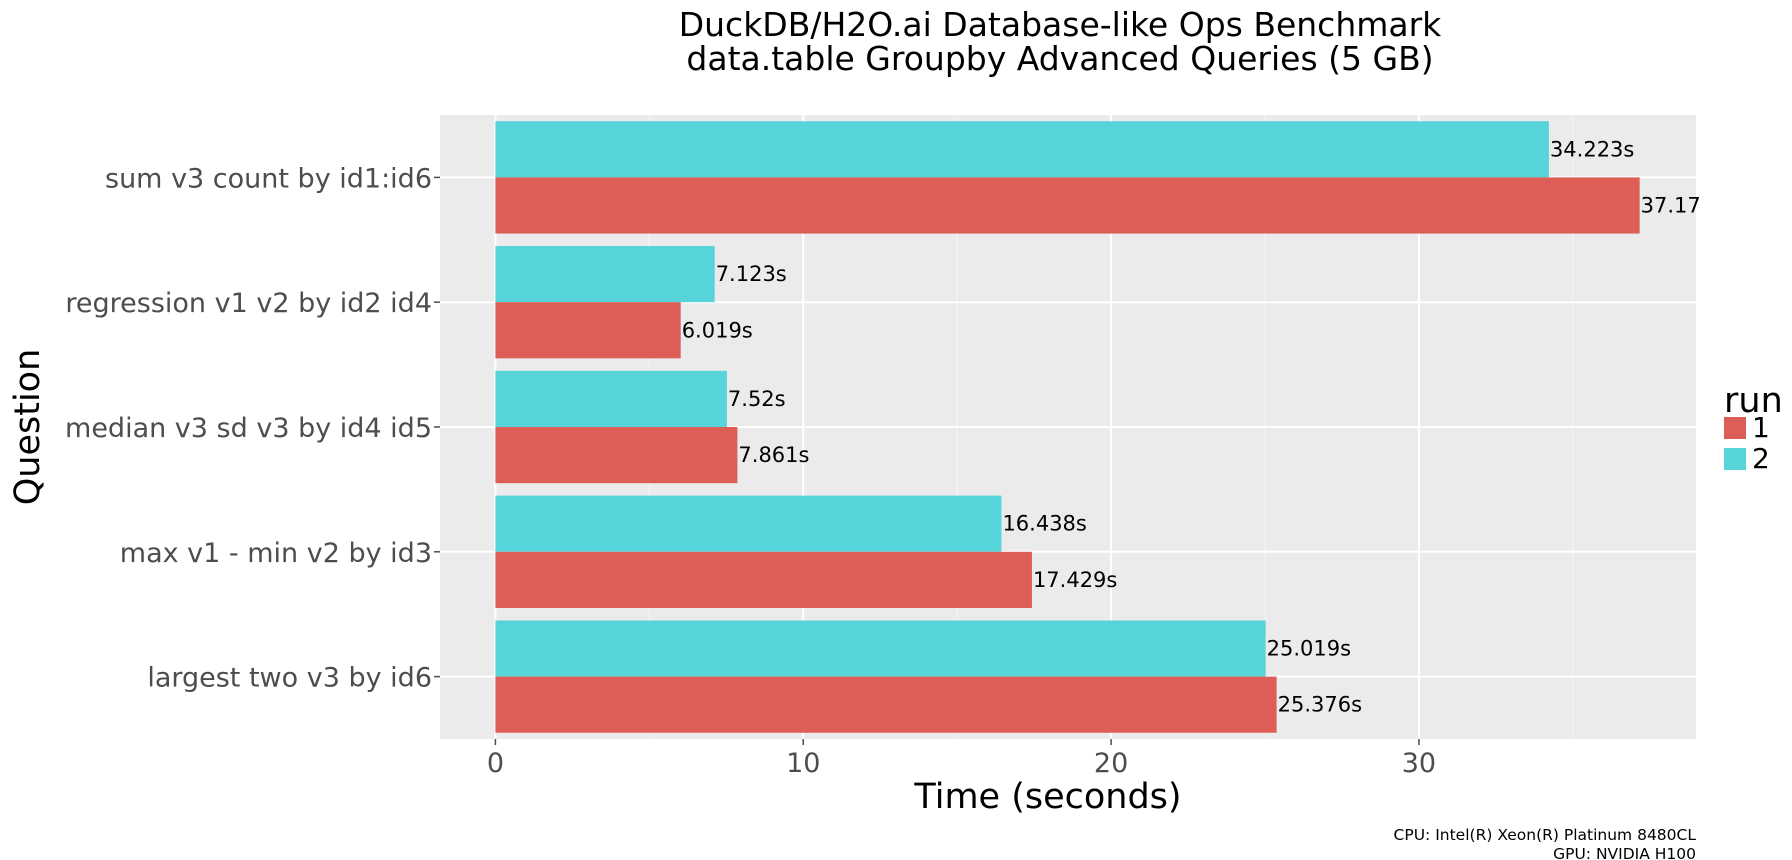 The width and height of the screenshot is (1792, 860). I want to click on x-axis-ticks: 0 10 20 30, so click(961, 759).